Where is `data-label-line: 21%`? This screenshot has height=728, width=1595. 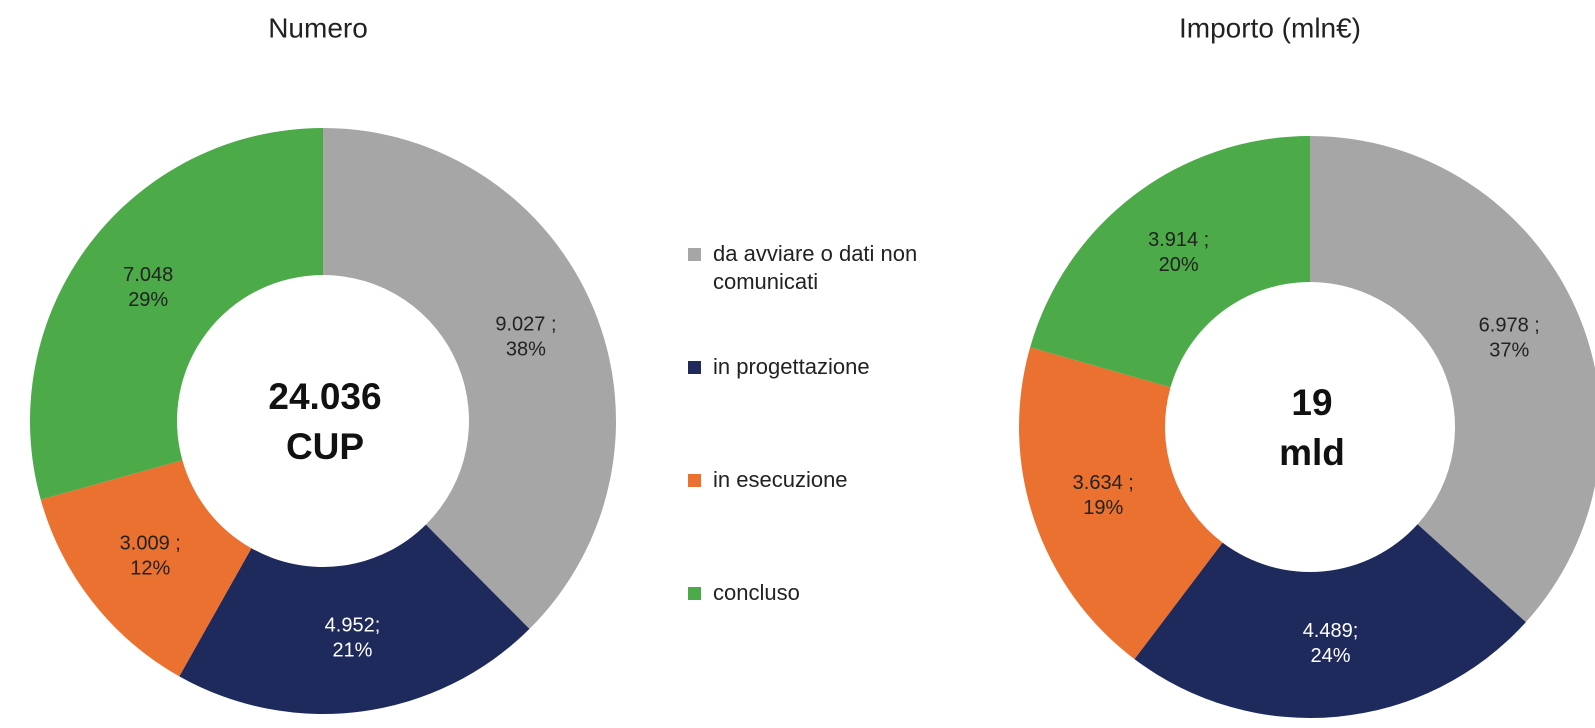 data-label-line: 21% is located at coordinates (352, 651).